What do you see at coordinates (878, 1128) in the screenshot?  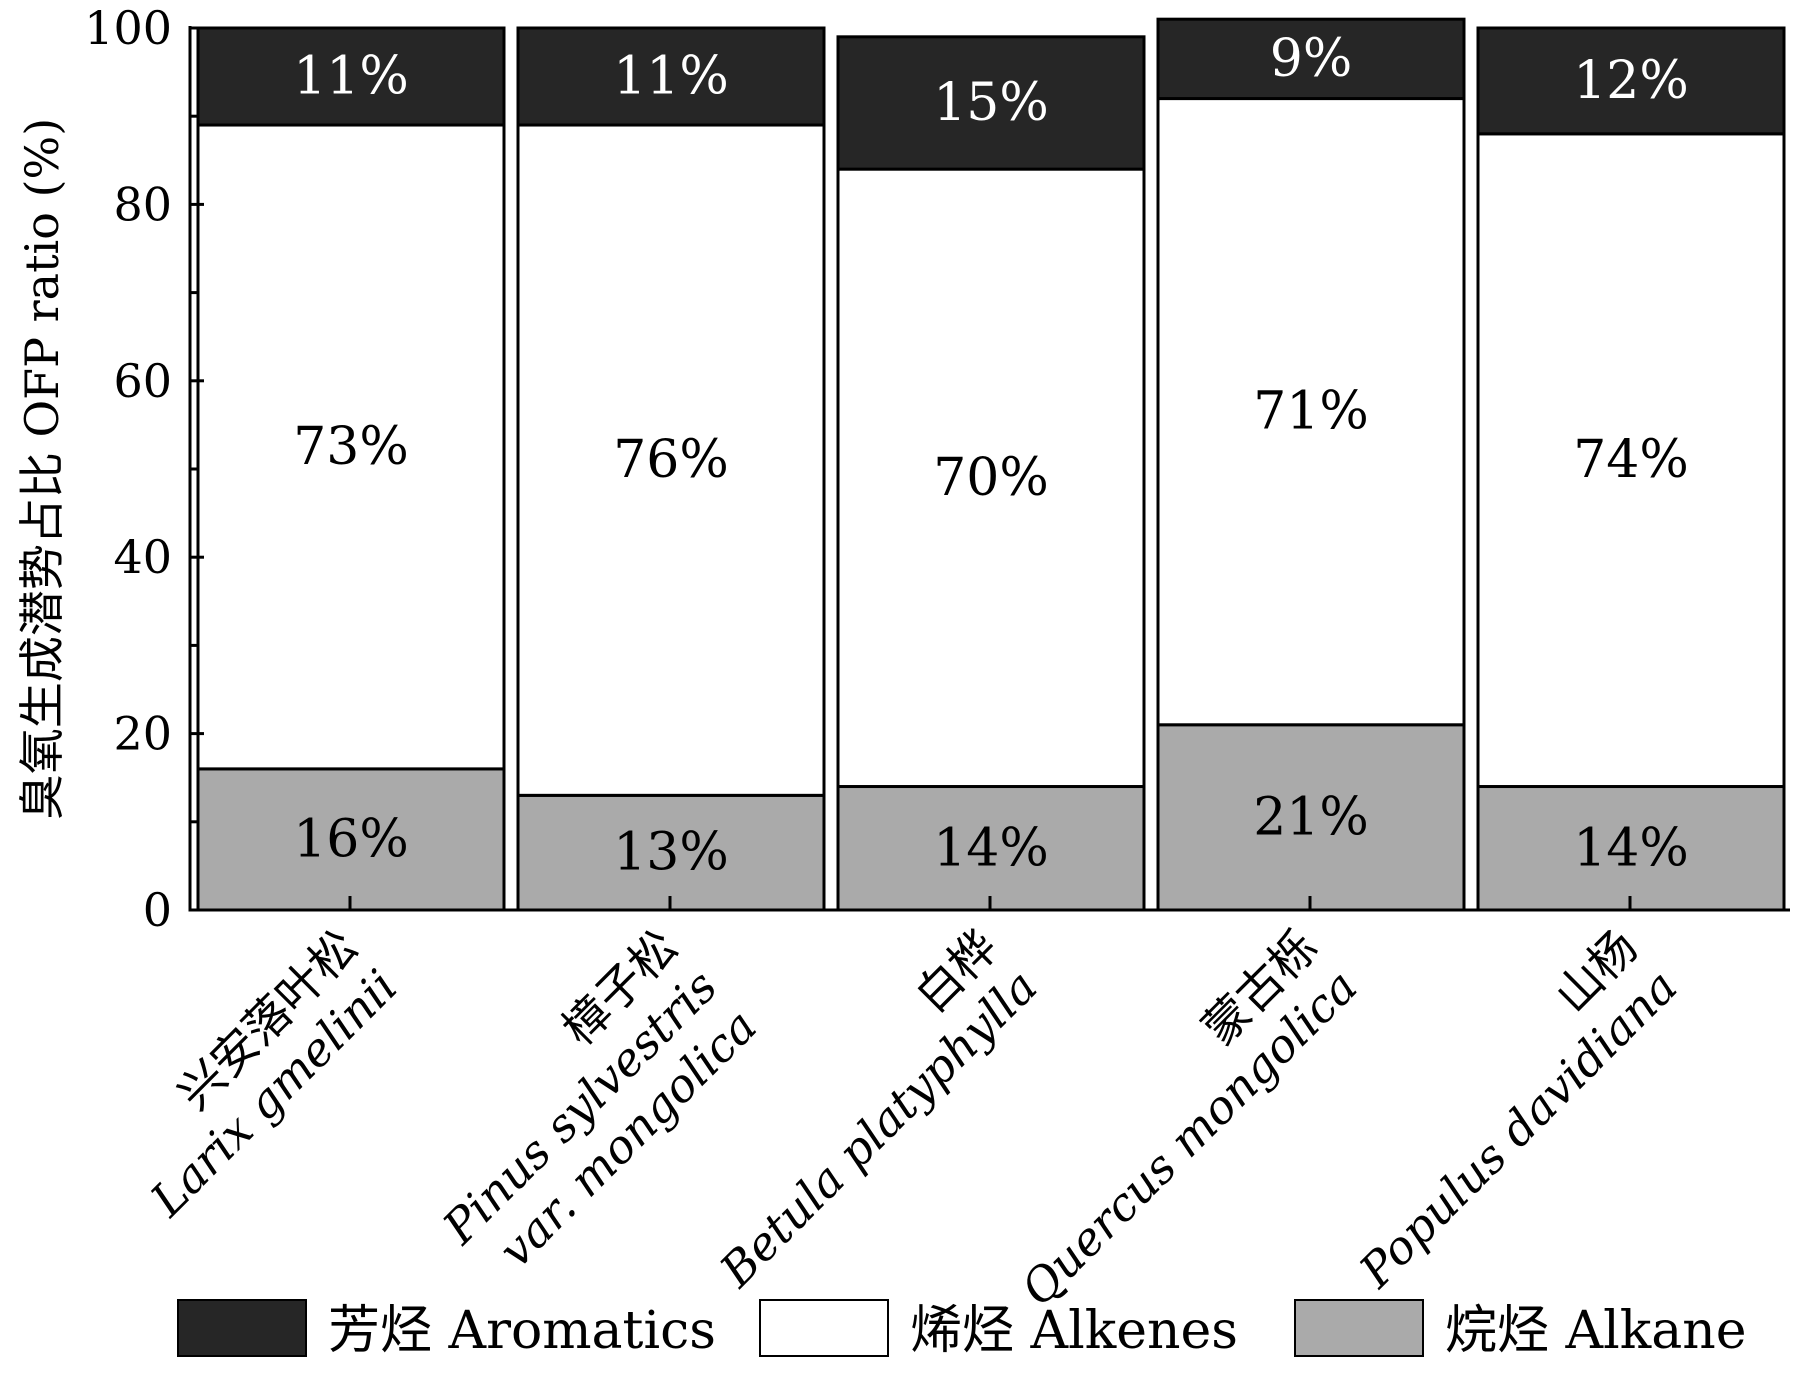 I see `category-latin-name: Betula platyphylla` at bounding box center [878, 1128].